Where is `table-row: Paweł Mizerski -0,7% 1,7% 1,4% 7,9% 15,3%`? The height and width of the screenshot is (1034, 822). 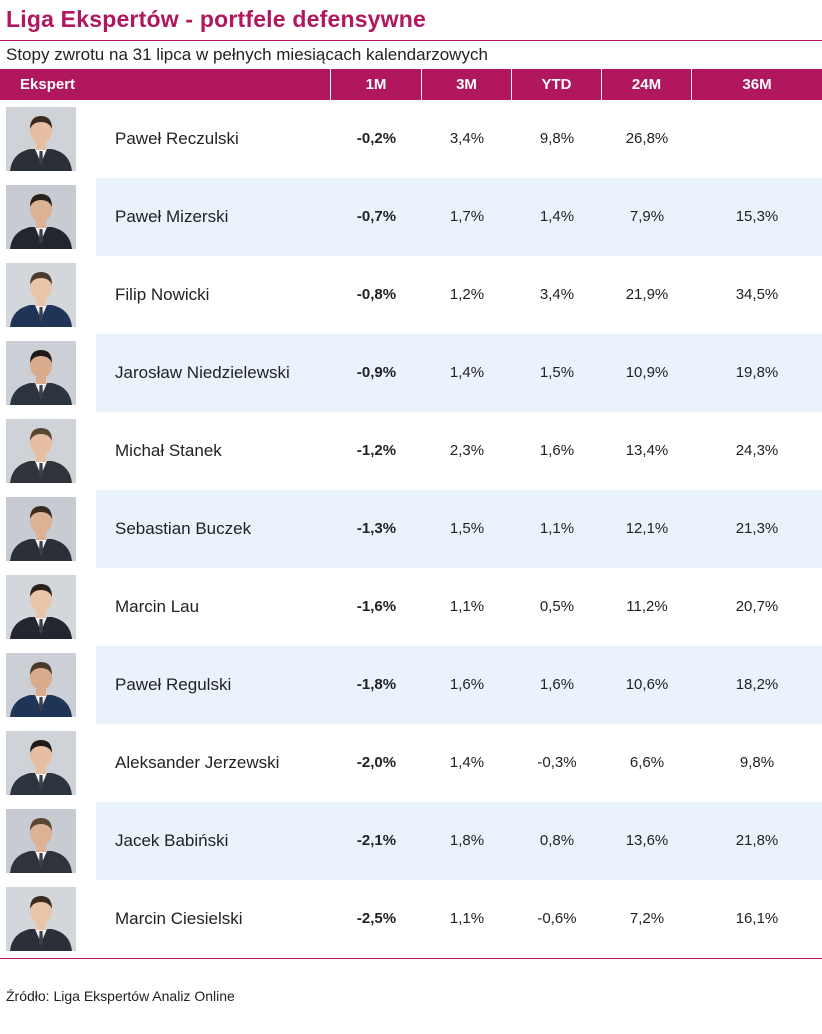 table-row: Paweł Mizerski -0,7% 1,7% 1,4% 7,9% 15,3% is located at coordinates (411, 217).